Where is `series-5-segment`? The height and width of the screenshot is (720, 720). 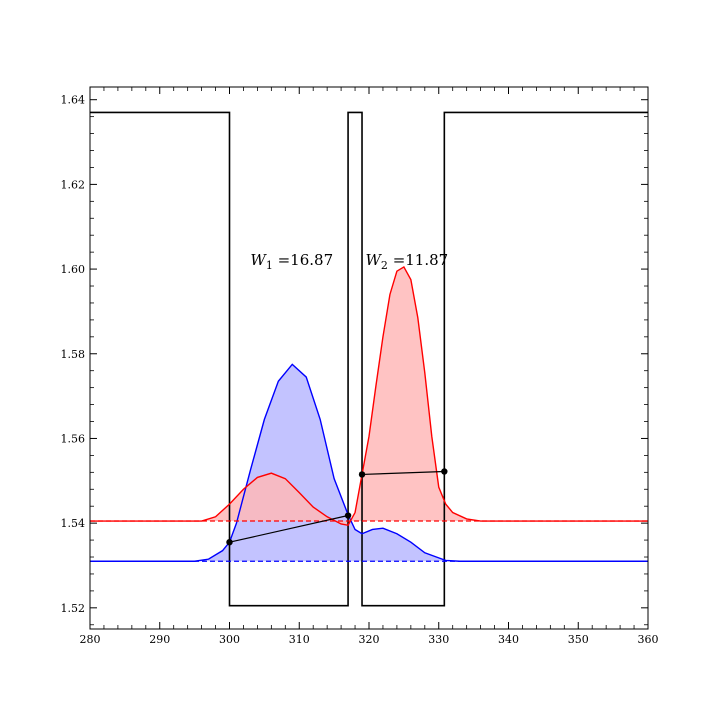
series-5-segment is located at coordinates (289, 528).